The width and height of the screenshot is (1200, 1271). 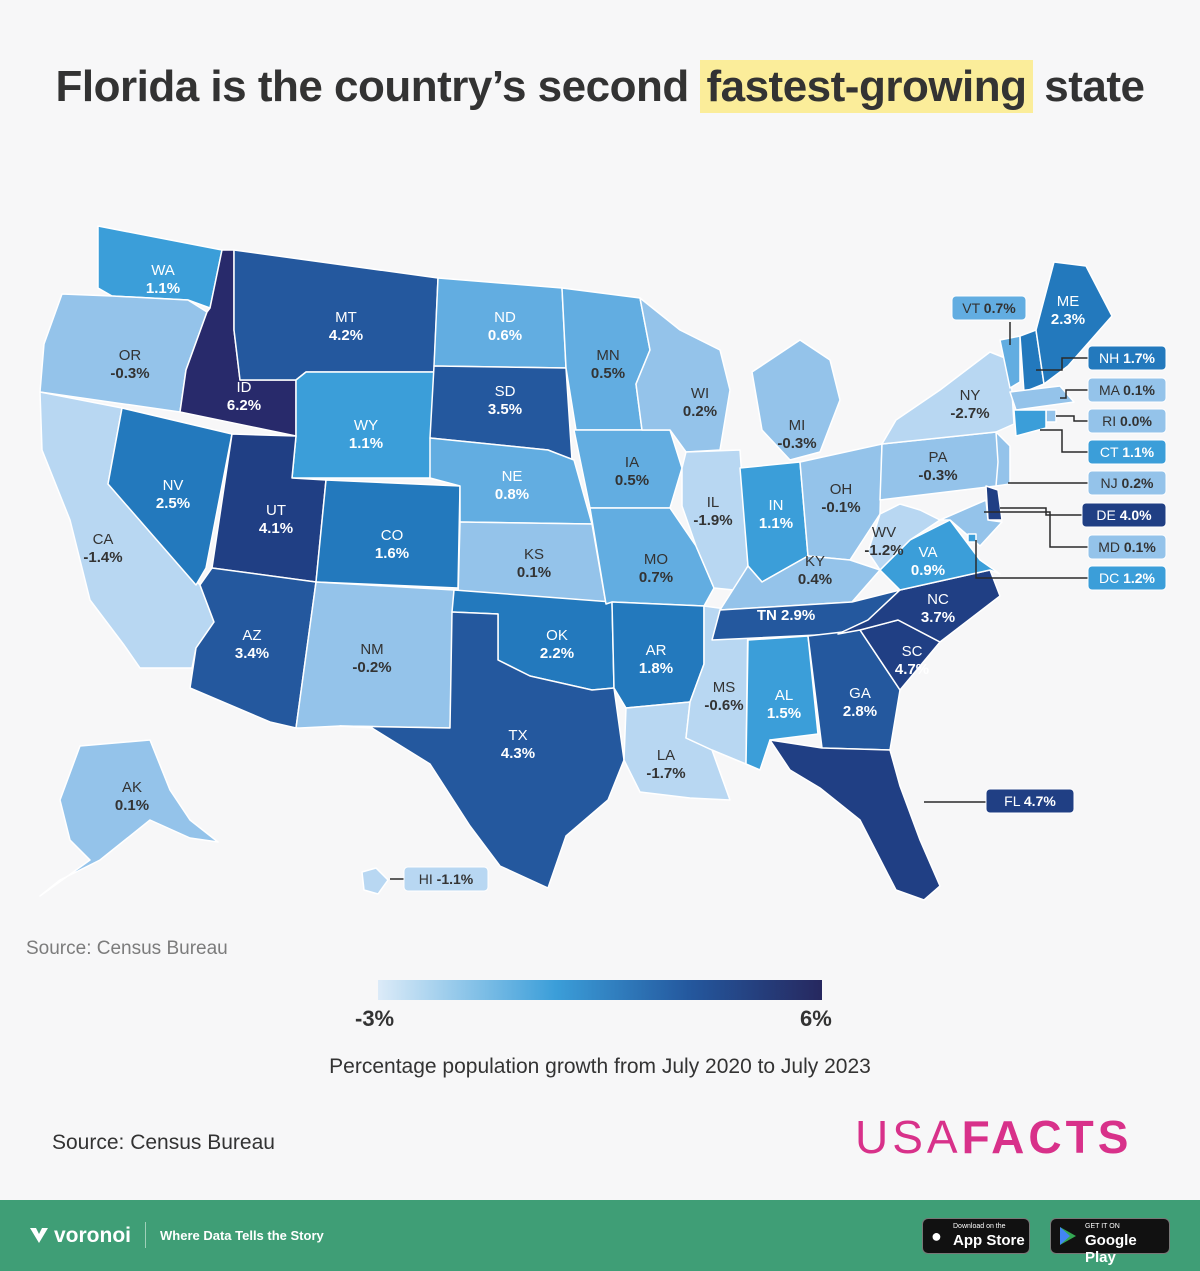 I want to click on logo-facts: FACTS, so click(x=1047, y=1137).